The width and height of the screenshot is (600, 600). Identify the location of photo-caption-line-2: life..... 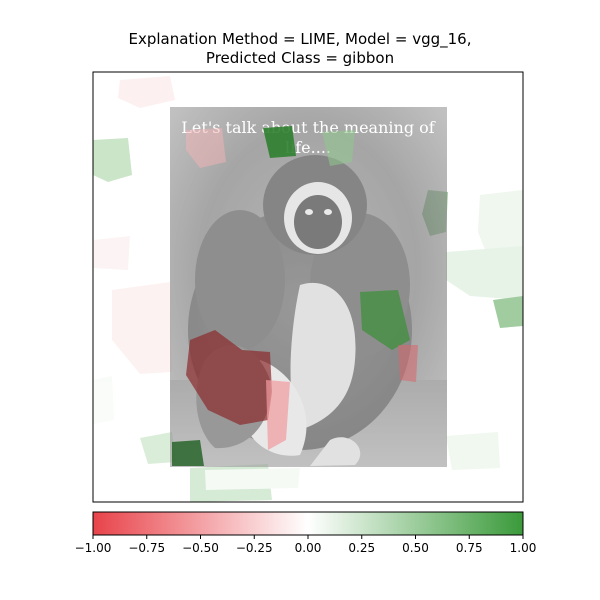
(308, 147).